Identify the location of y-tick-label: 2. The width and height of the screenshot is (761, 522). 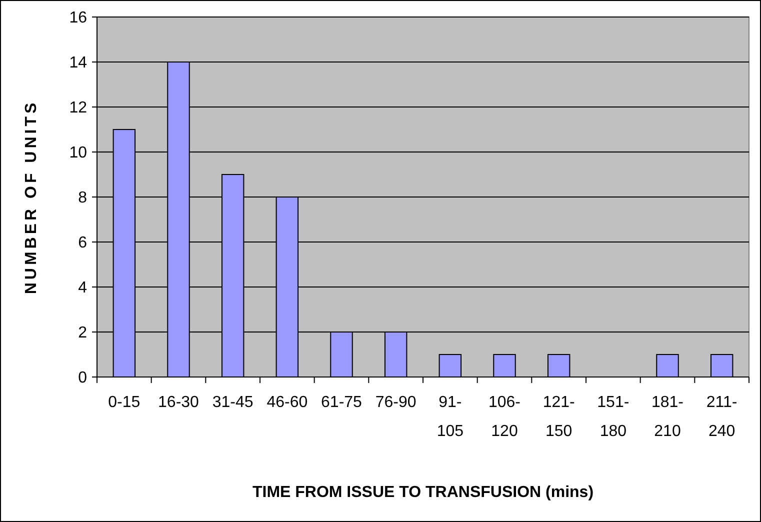
(83, 333).